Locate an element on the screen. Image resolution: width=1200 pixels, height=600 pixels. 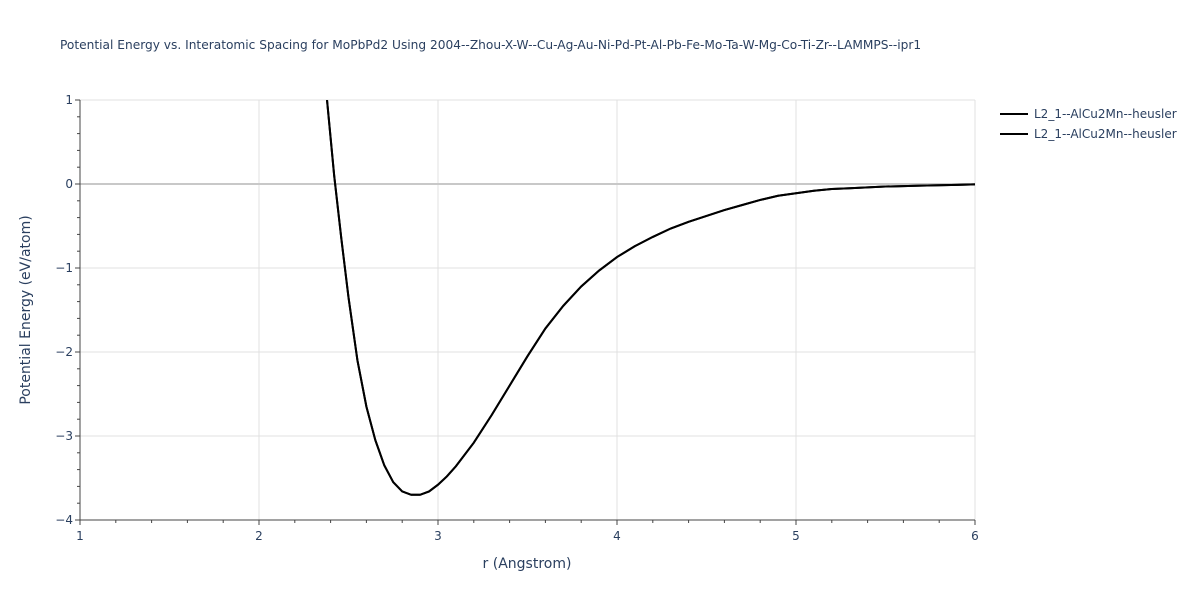
y-tick-label: 1 is located at coordinates (69, 100).